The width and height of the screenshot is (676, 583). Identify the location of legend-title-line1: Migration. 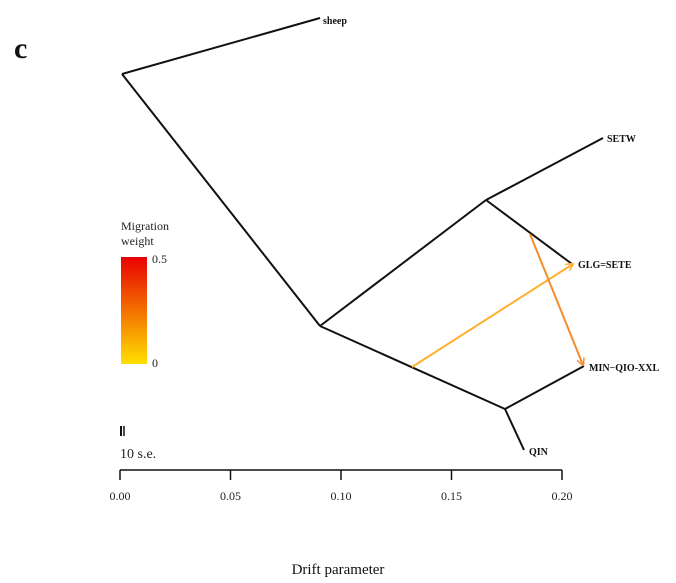
(145, 226).